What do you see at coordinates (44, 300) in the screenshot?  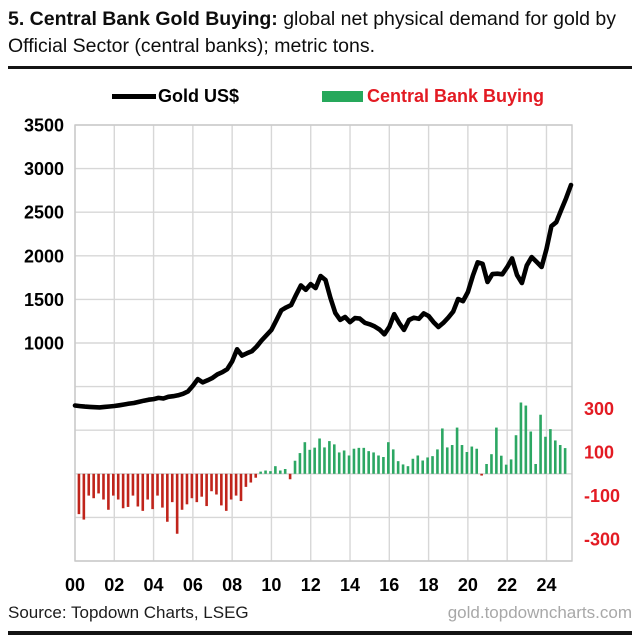 I see `svg-text: 1500` at bounding box center [44, 300].